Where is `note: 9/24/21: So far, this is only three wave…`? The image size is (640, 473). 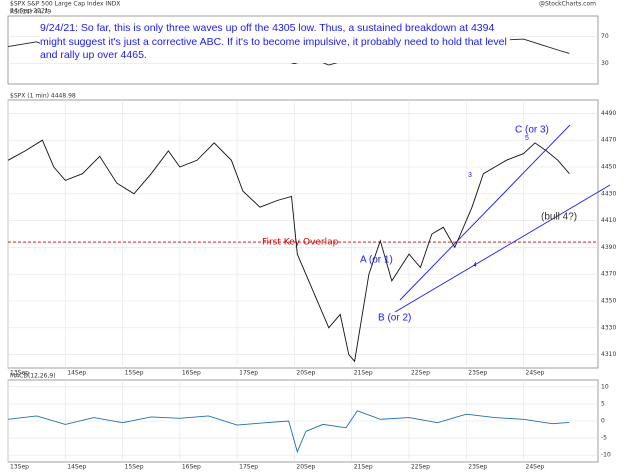 note: 9/24/21: So far, this is only three wave… is located at coordinates (275, 42).